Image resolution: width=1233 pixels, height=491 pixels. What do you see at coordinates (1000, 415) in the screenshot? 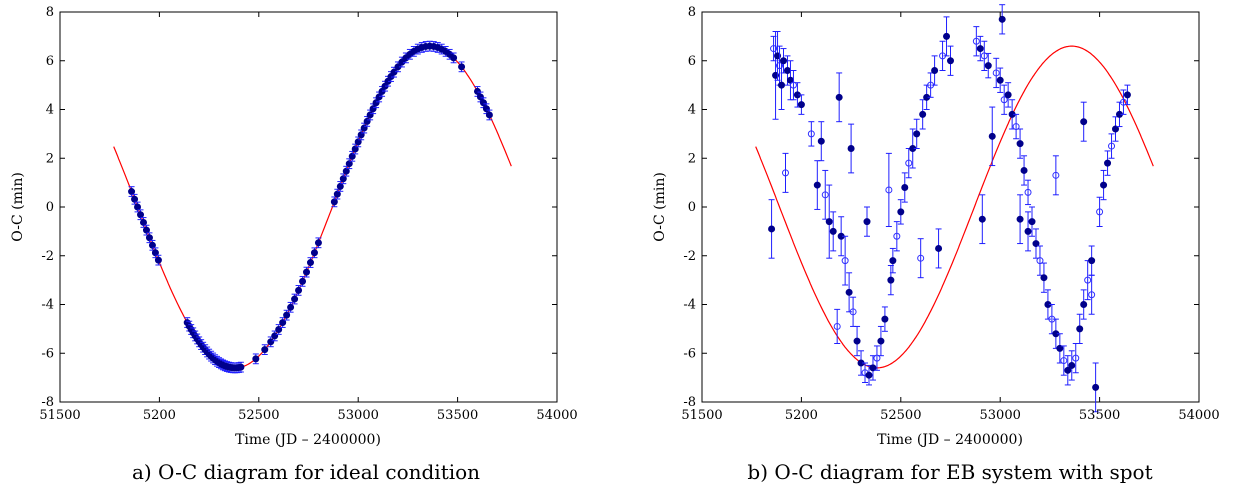
I see `x-tick-label: 53000` at bounding box center [1000, 415].